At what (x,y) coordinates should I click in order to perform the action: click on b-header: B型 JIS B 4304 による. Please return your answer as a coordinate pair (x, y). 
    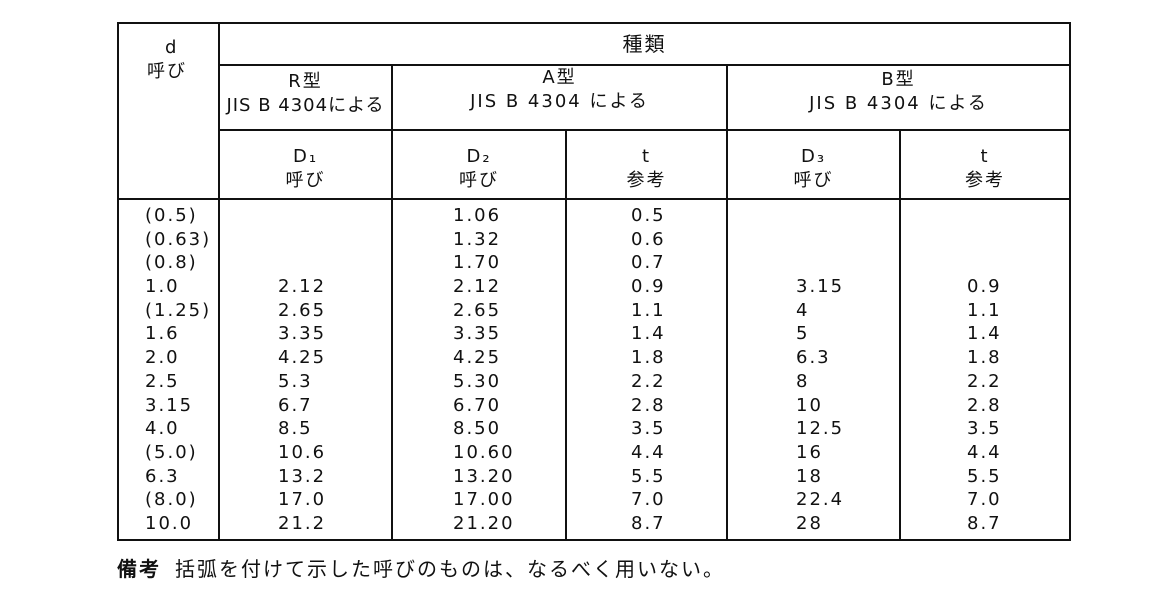
    Looking at the image, I should click on (898, 97).